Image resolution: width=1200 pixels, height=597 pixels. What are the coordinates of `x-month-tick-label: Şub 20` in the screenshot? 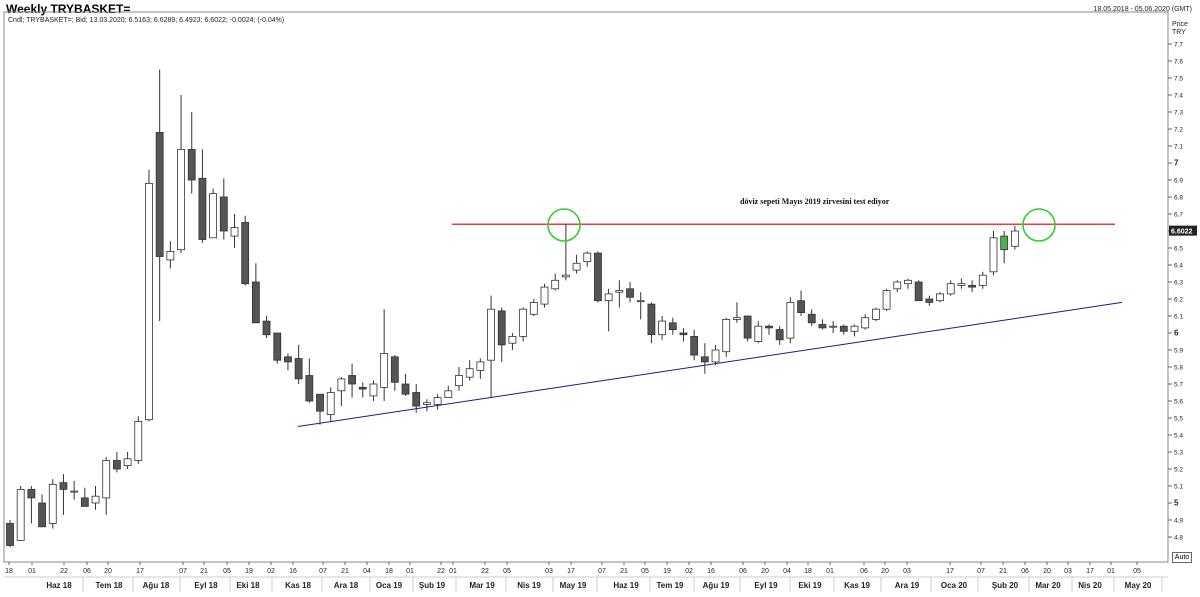 It's located at (1005, 585).